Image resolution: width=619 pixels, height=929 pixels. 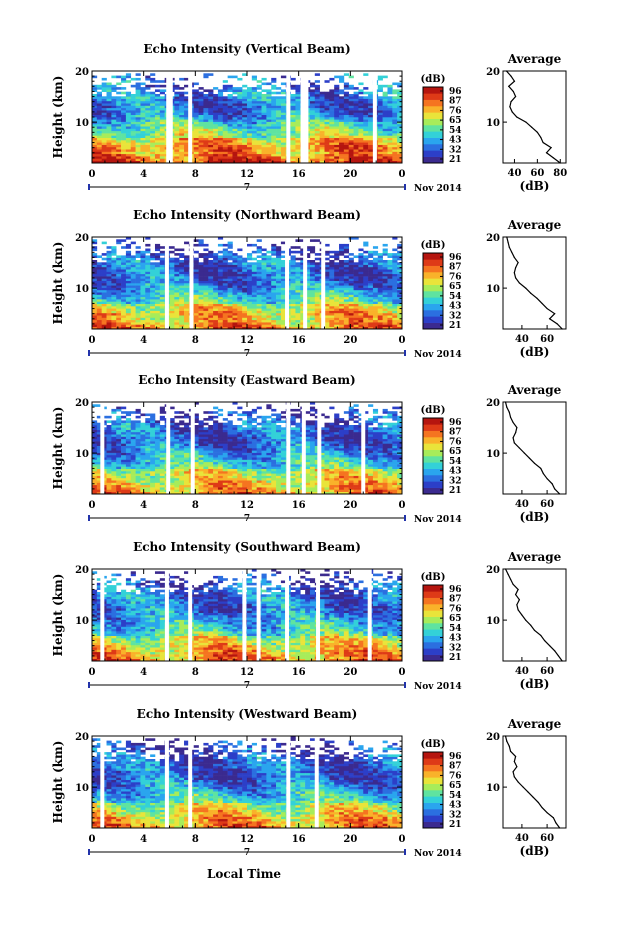 I want to click on x-tick-label: 20, so click(x=350, y=174).